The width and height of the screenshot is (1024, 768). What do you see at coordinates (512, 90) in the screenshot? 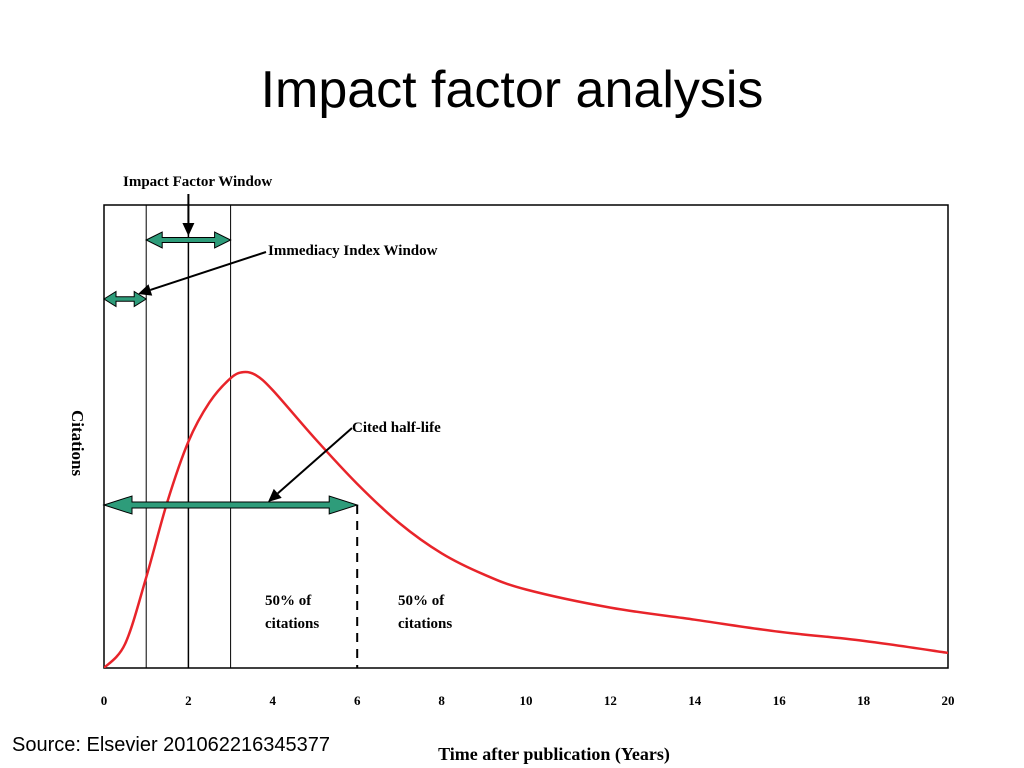
I see `slide-title: Impact factor analysis` at bounding box center [512, 90].